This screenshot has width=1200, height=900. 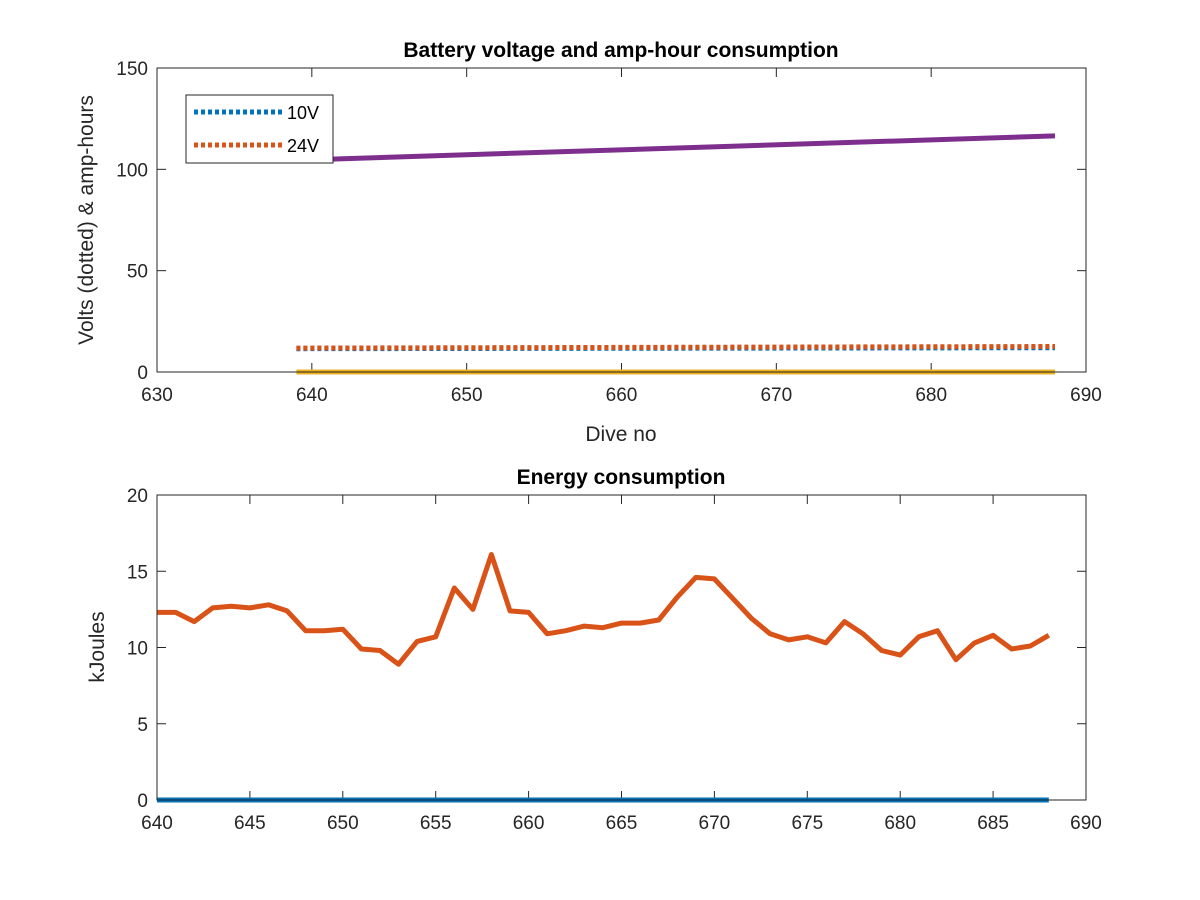 What do you see at coordinates (250, 823) in the screenshot?
I see `energy-xtick-label: 645` at bounding box center [250, 823].